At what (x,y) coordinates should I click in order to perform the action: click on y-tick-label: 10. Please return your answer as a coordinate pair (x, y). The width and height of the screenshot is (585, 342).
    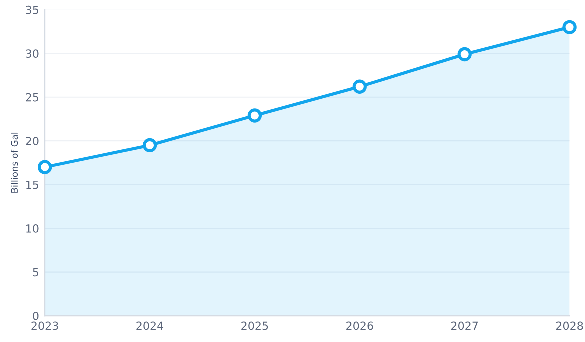
    Looking at the image, I should click on (32, 228).